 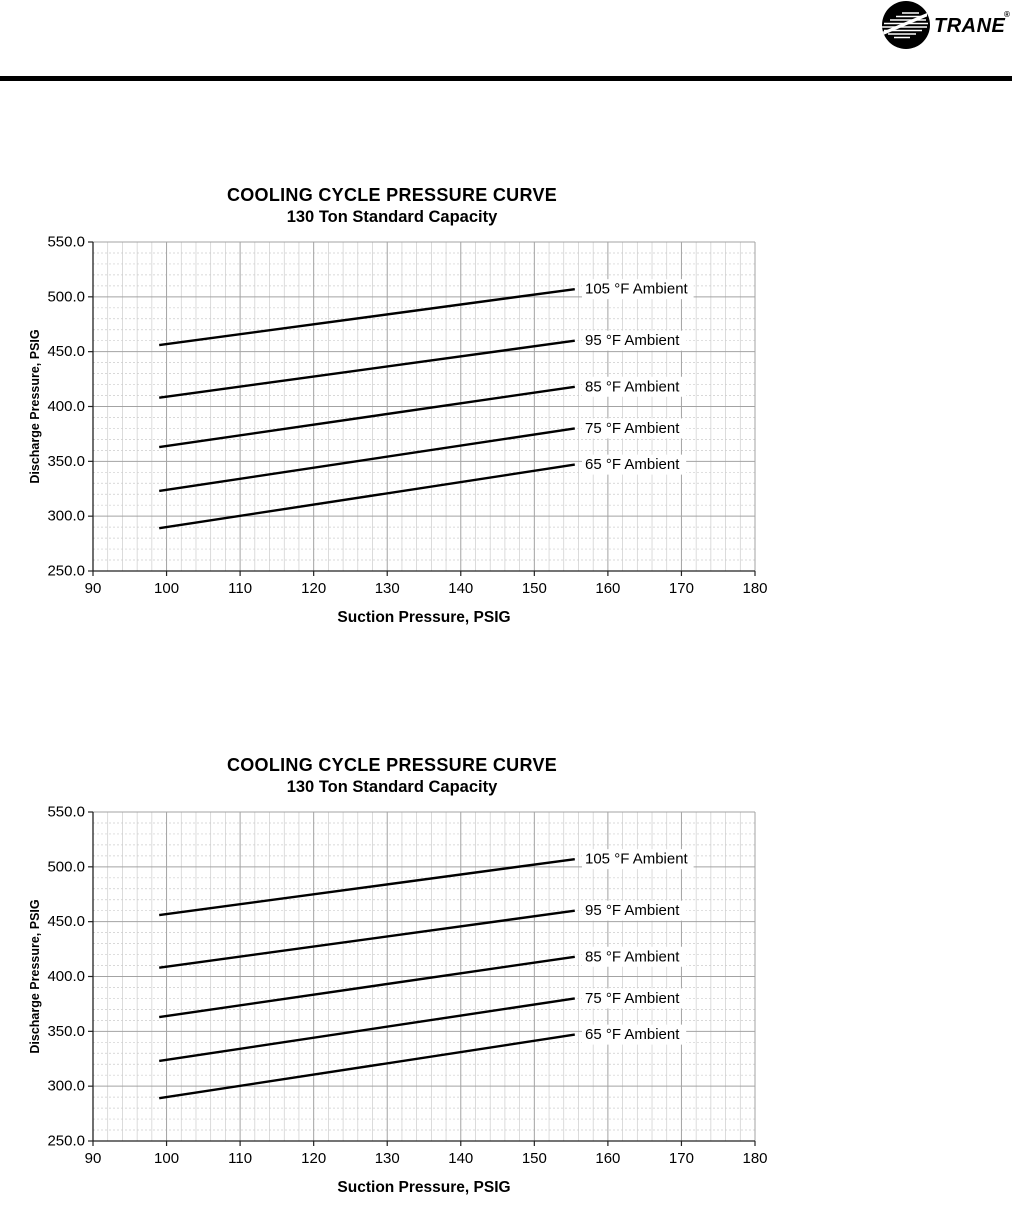 I want to click on registered-mark: ®, so click(x=1007, y=14).